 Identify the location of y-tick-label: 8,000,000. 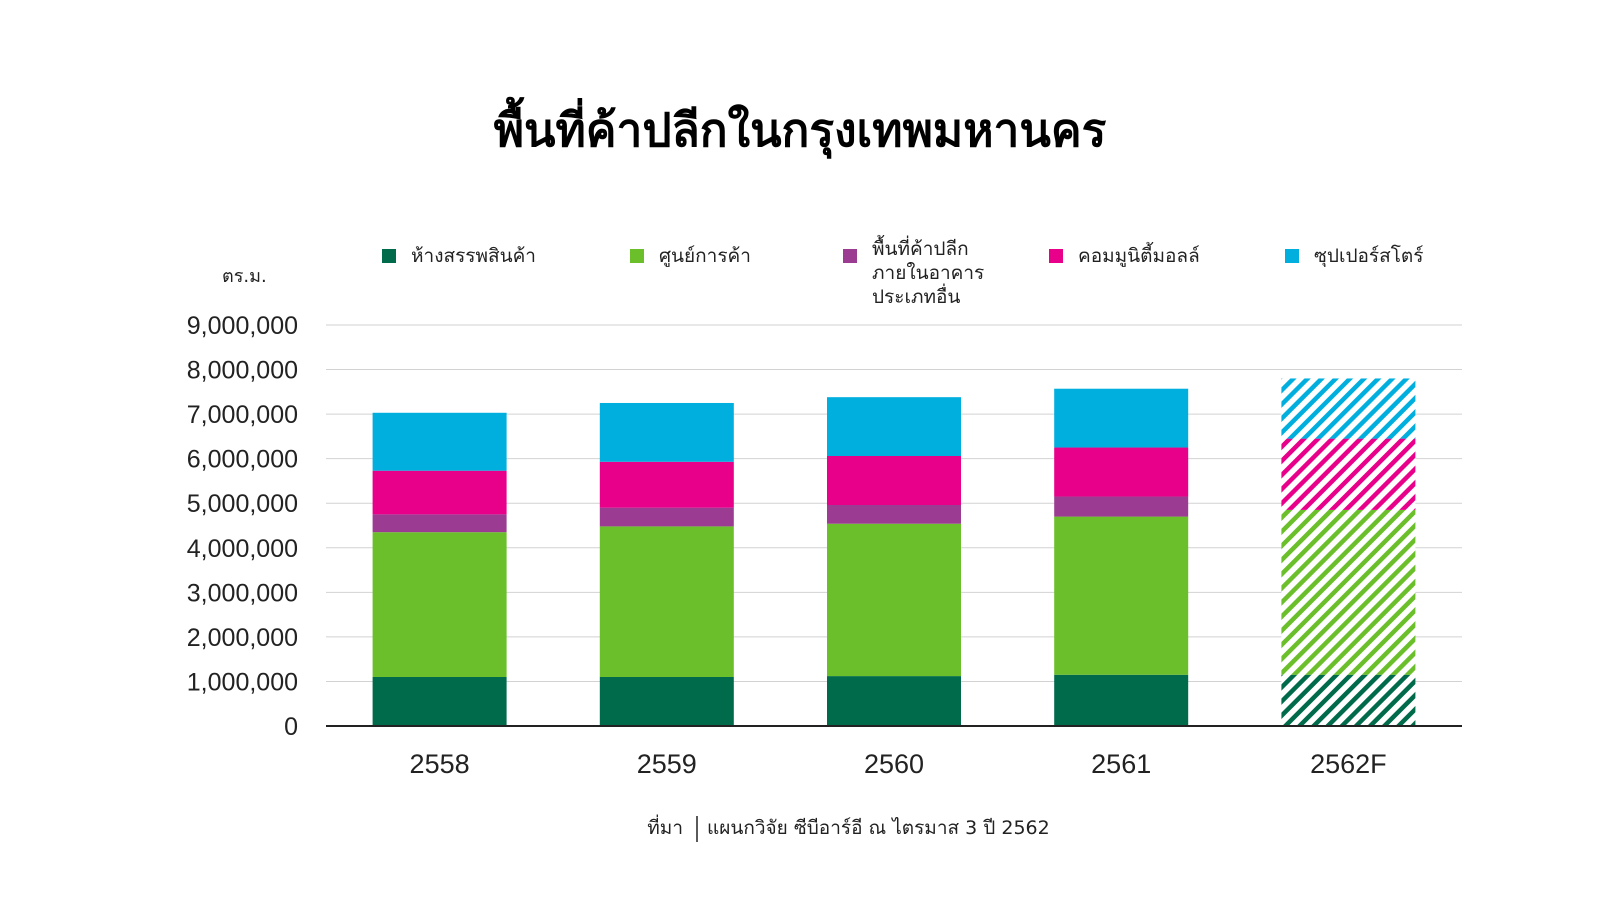
(242, 371).